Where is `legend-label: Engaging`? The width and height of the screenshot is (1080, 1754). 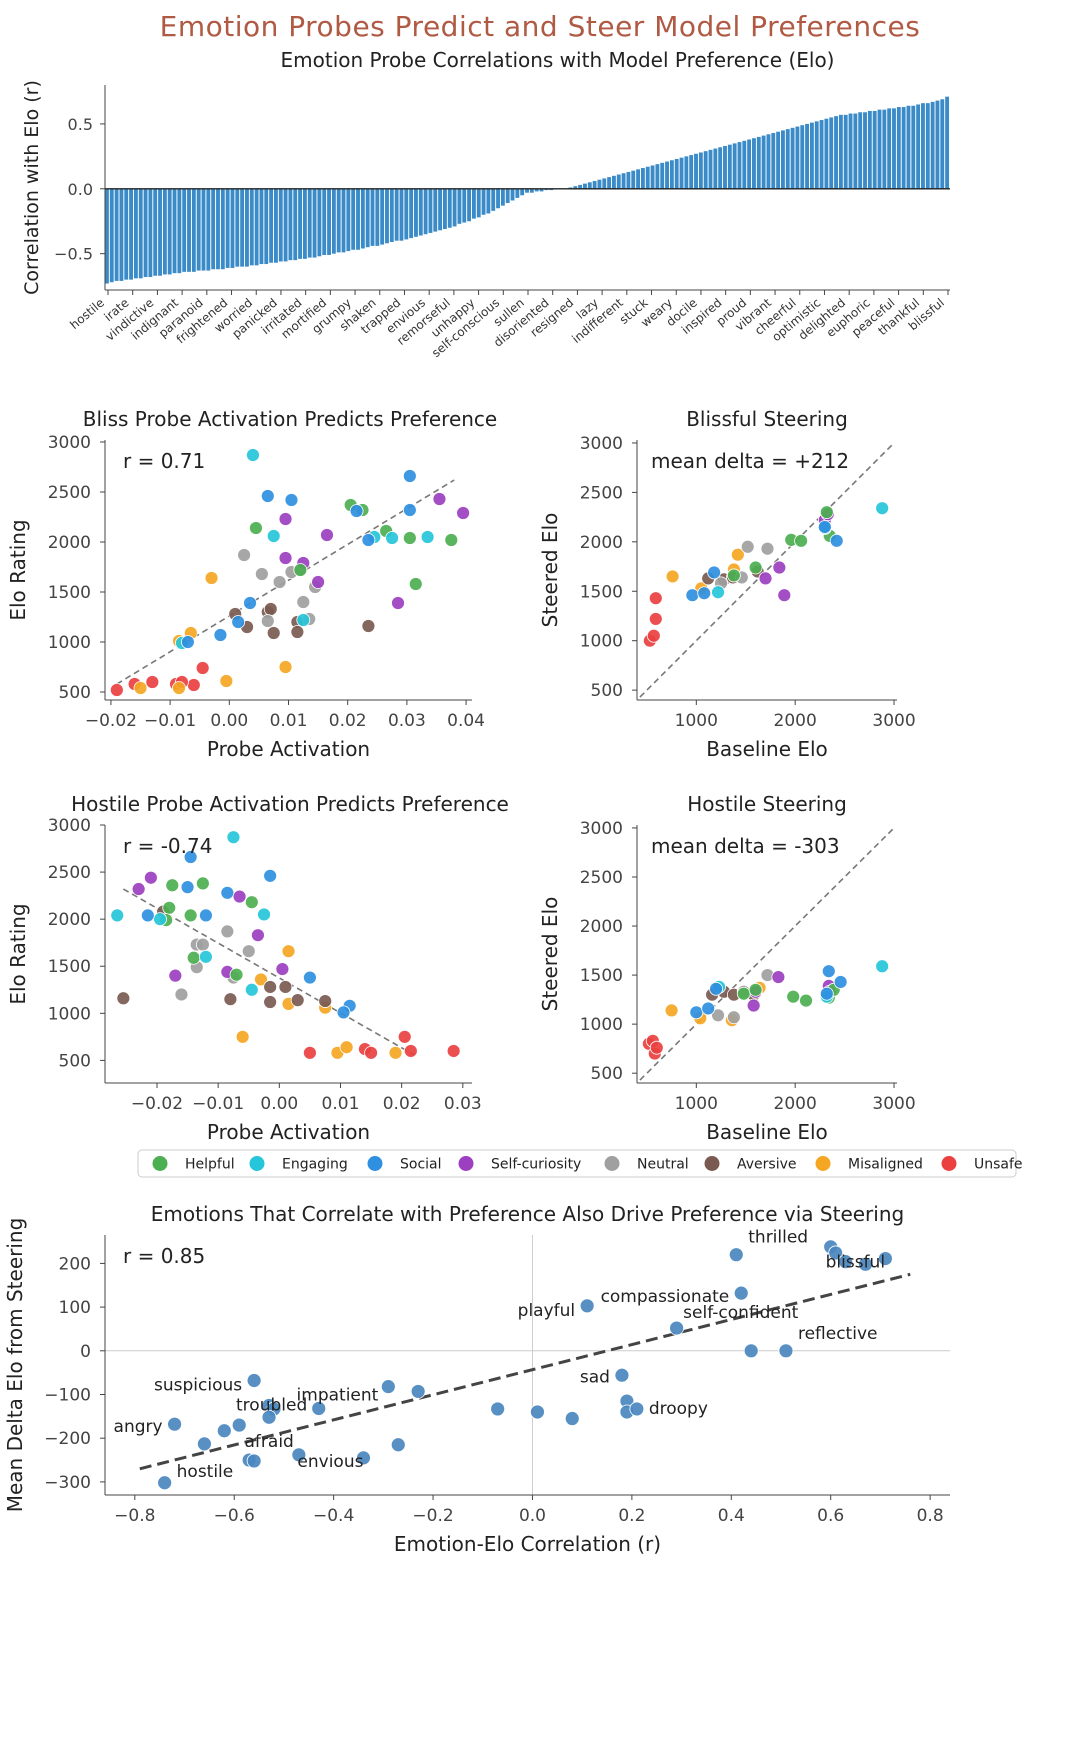
legend-label: Engaging is located at coordinates (315, 1165).